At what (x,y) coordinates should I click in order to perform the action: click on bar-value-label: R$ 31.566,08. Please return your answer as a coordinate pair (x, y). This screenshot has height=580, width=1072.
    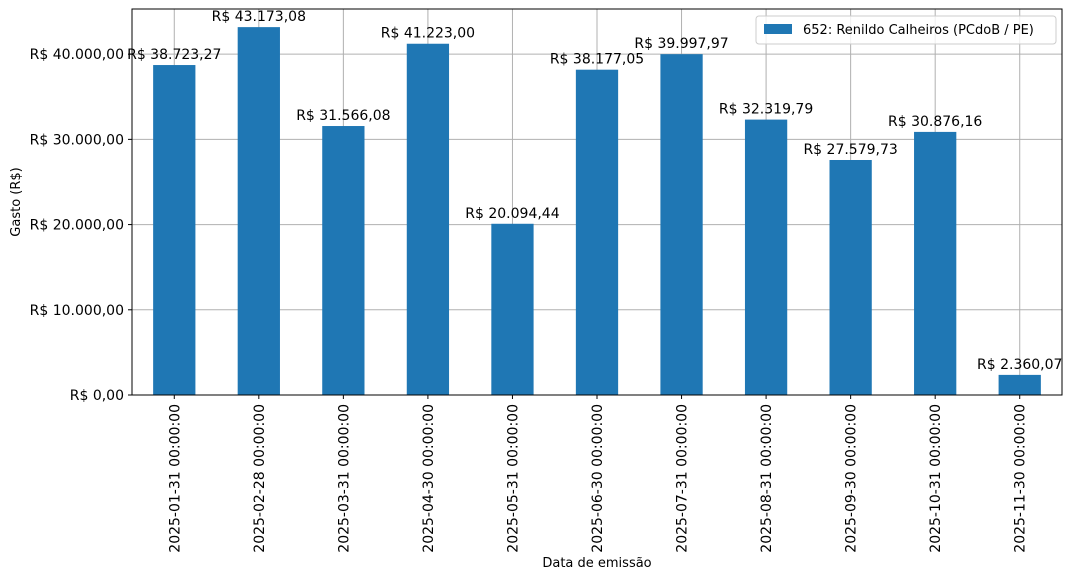
    Looking at the image, I should click on (343, 116).